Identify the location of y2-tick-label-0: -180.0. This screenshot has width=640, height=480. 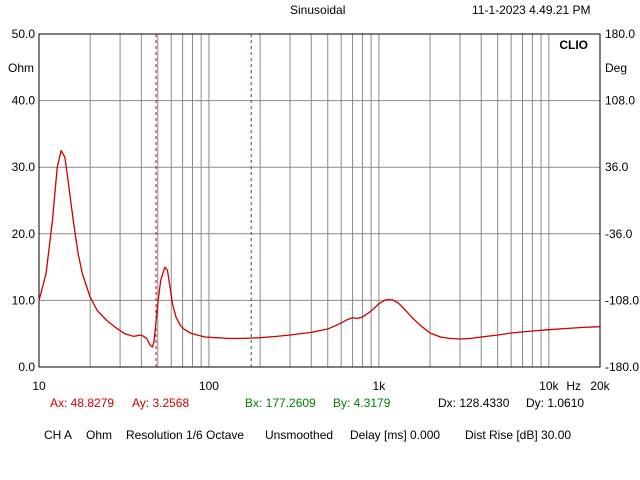
(622, 367).